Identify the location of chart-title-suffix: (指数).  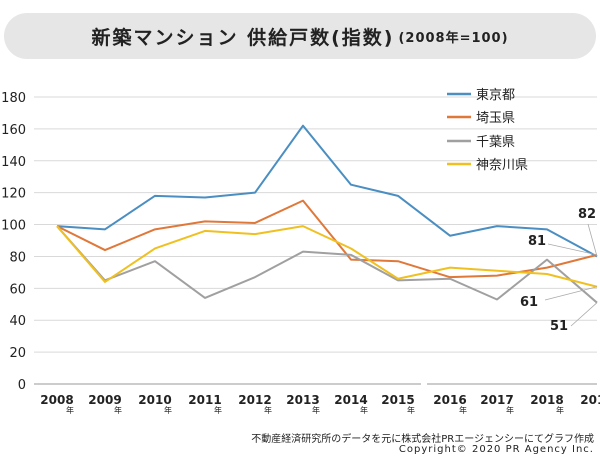
(363, 37).